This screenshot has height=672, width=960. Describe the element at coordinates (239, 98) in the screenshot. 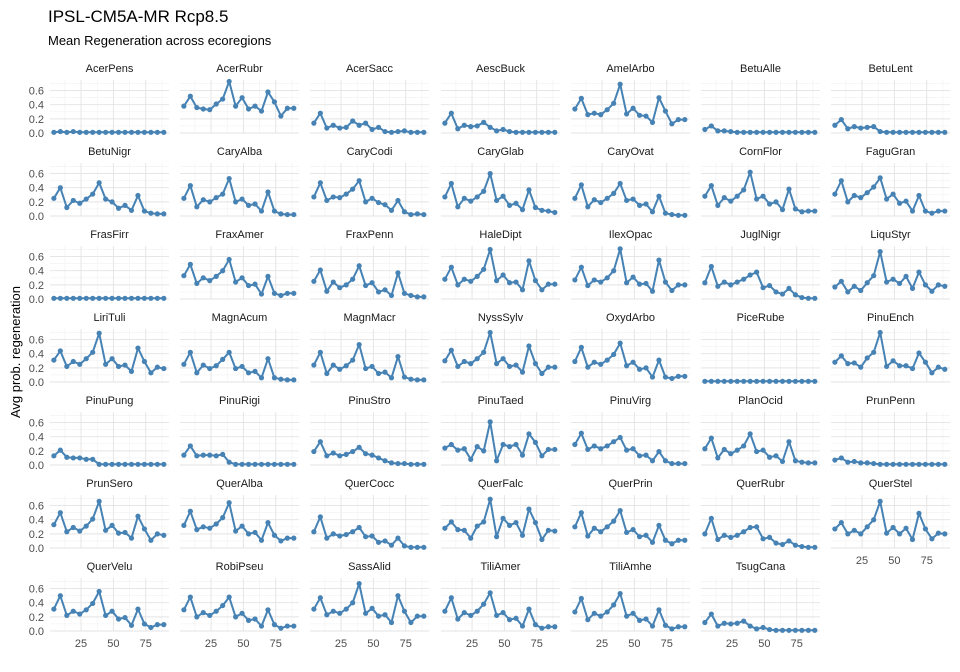

I see `facet-panel-acerrubr: AcerRubr` at that location.